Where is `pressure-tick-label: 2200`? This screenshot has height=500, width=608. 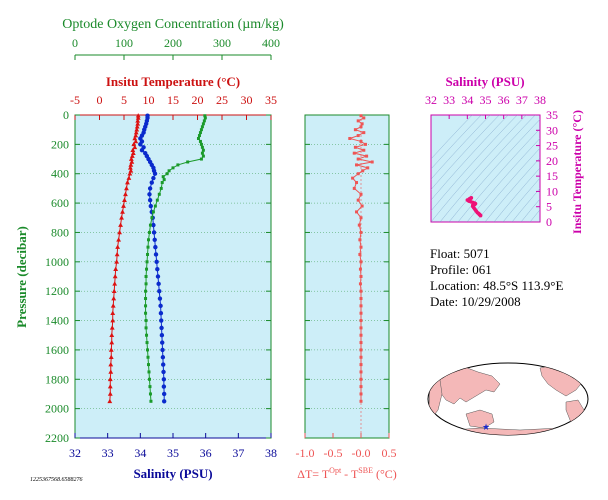
pressure-tick-label: 2200 is located at coordinates (57, 438).